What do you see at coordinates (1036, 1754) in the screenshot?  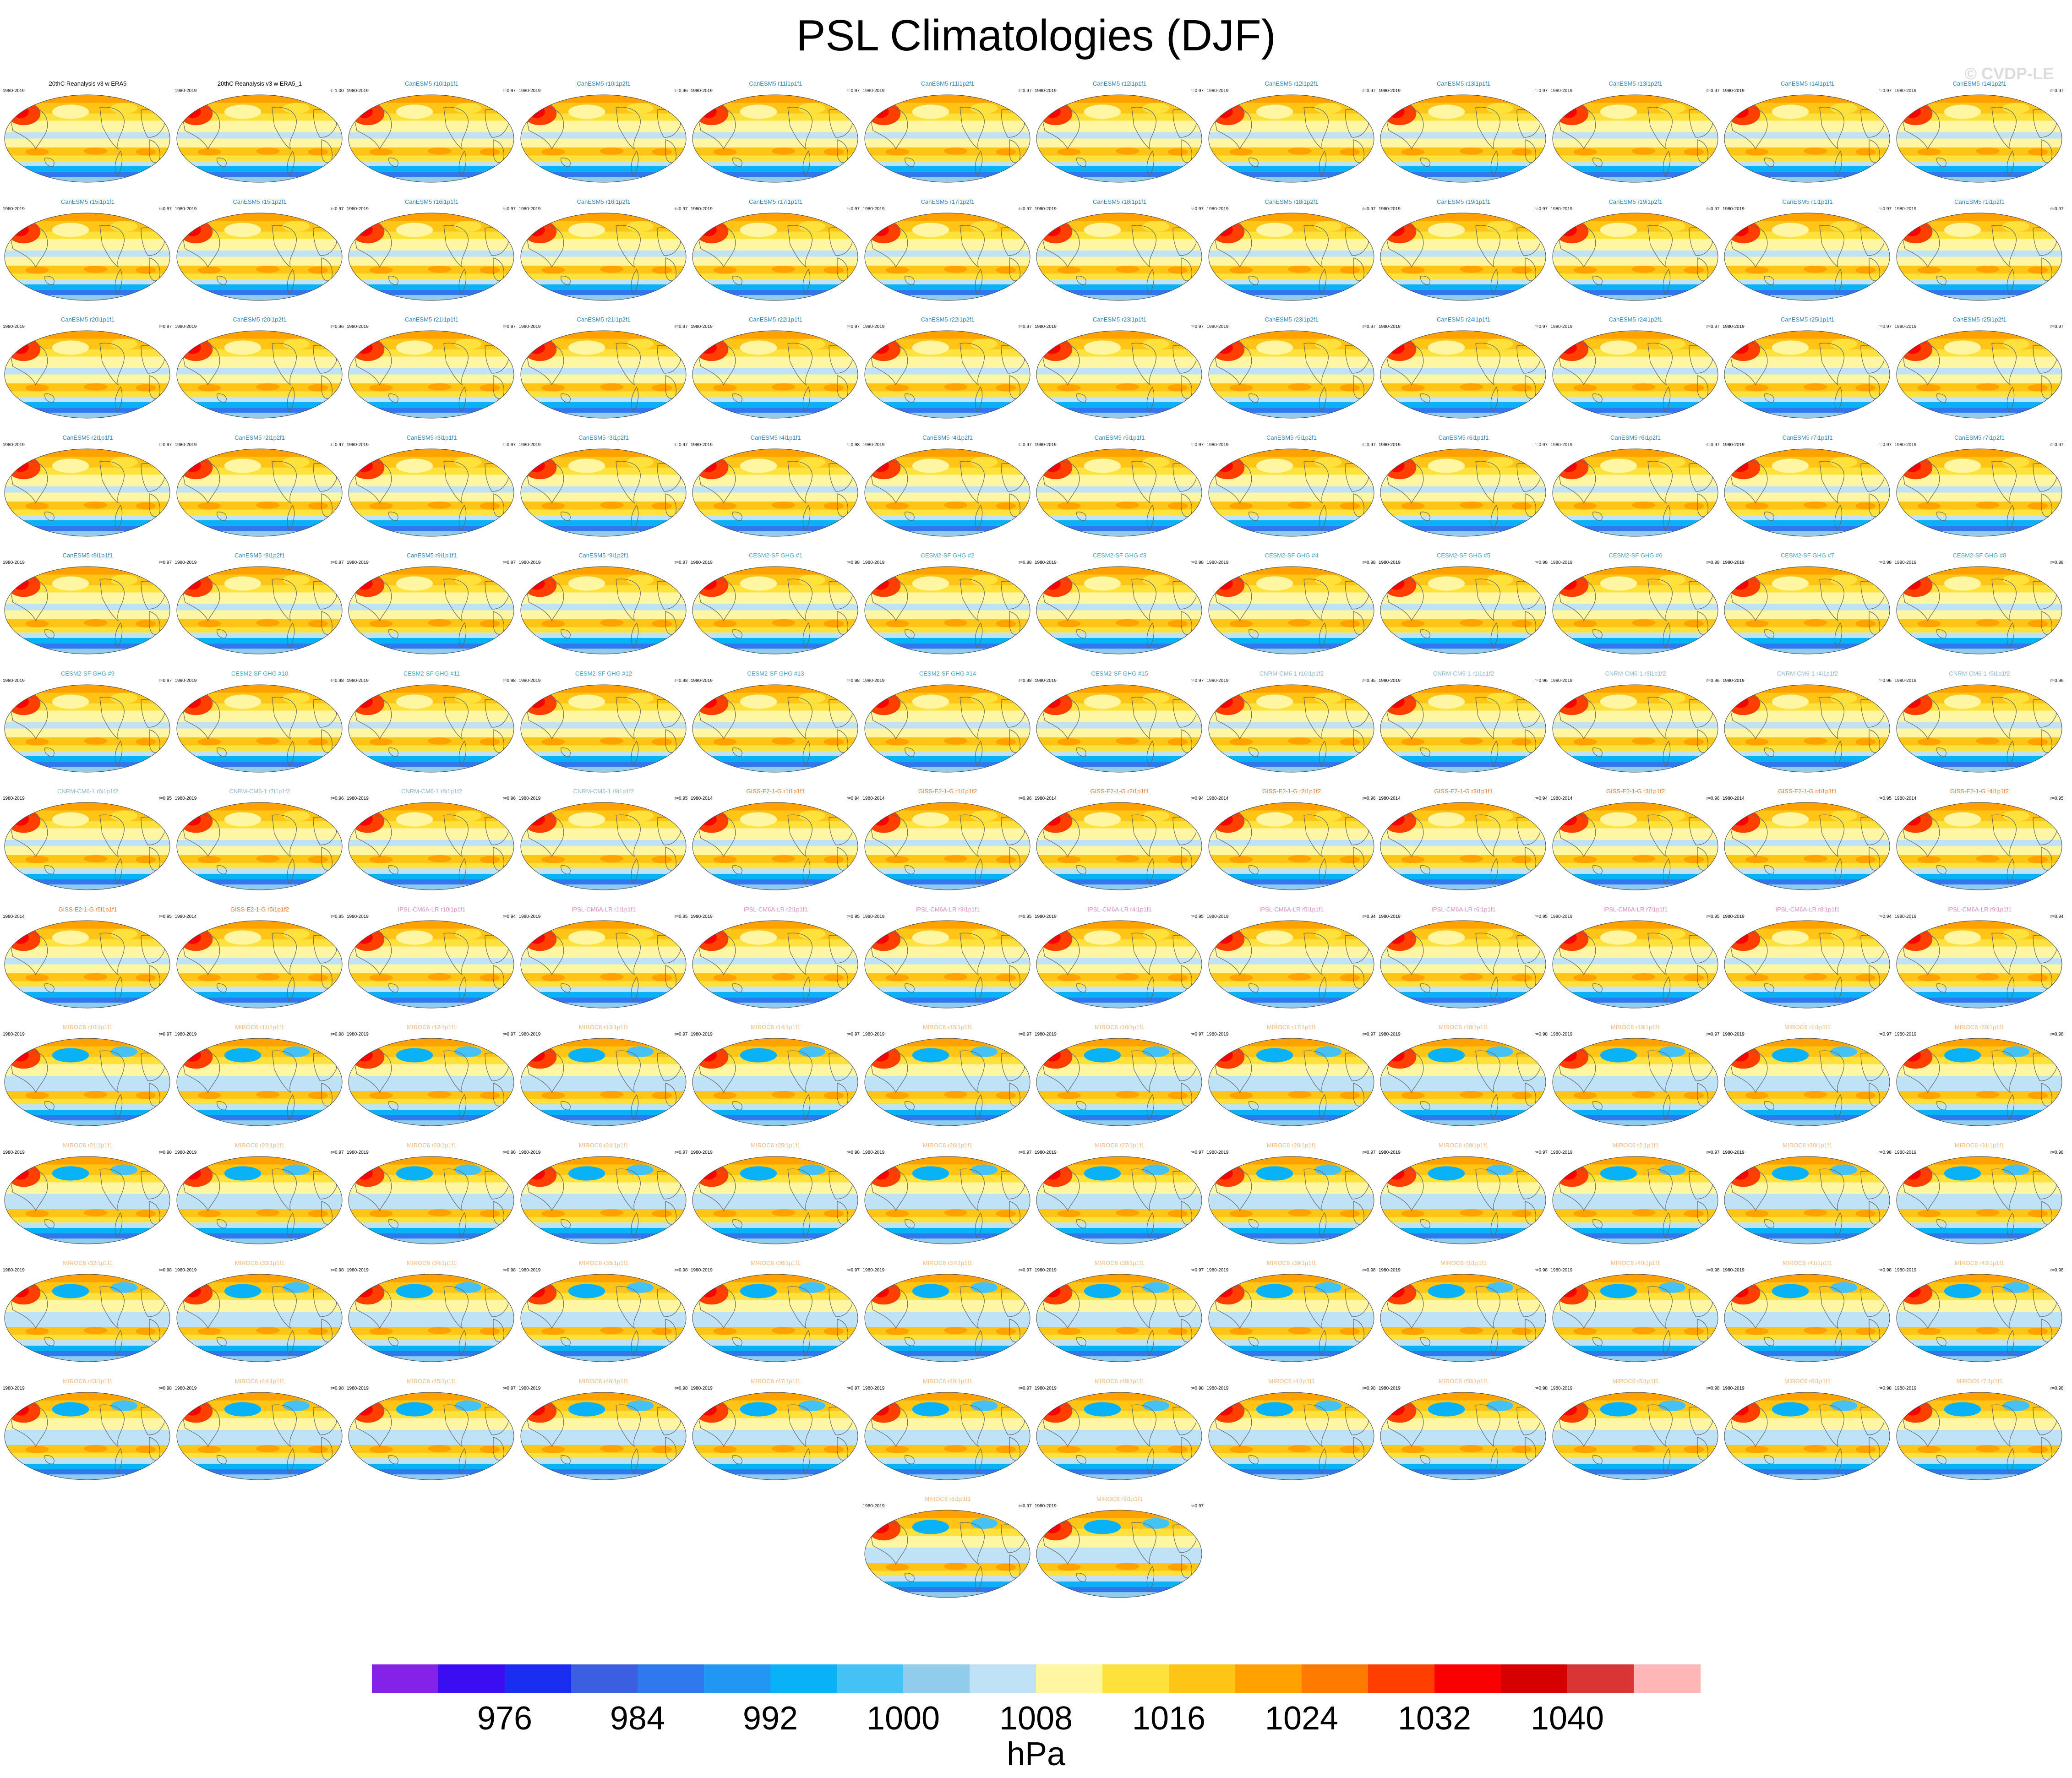 I see `colorbar-units: hPa` at bounding box center [1036, 1754].